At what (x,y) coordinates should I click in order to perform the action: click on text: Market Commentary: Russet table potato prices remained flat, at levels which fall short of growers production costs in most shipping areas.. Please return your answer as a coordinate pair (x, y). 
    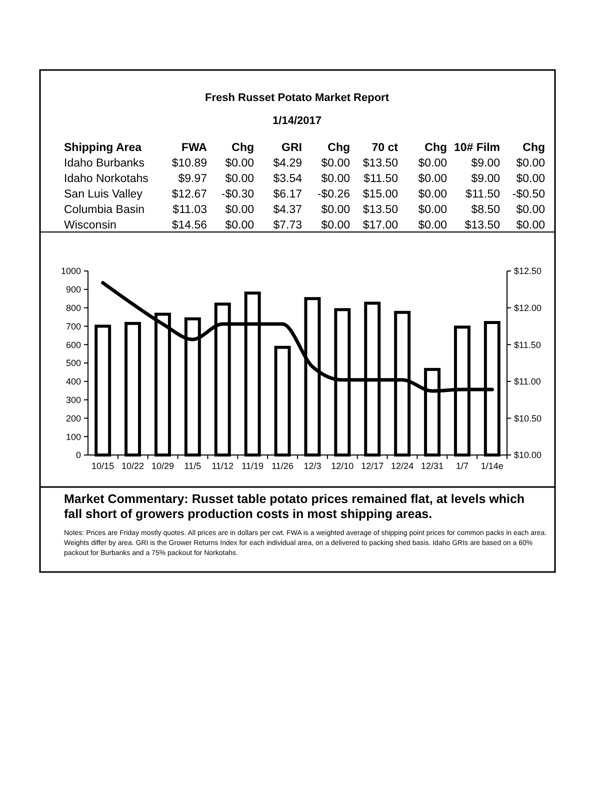
    Looking at the image, I should click on (294, 506).